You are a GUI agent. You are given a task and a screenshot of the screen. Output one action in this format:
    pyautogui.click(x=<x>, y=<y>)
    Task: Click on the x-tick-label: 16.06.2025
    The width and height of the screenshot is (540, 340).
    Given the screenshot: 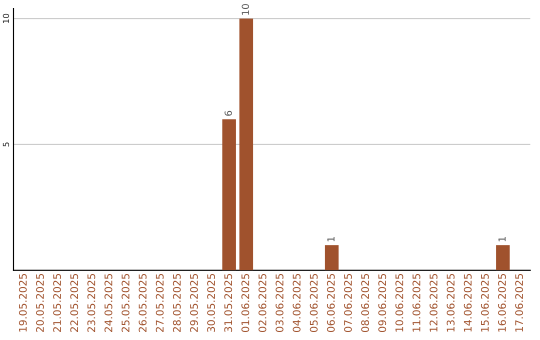 What is the action you would take?
    pyautogui.click(x=502, y=303)
    